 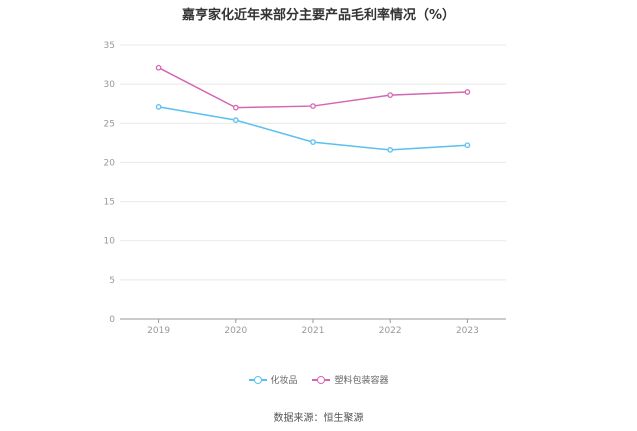 I want to click on legend: 化妆品 塑料包装容器, so click(x=318, y=380).